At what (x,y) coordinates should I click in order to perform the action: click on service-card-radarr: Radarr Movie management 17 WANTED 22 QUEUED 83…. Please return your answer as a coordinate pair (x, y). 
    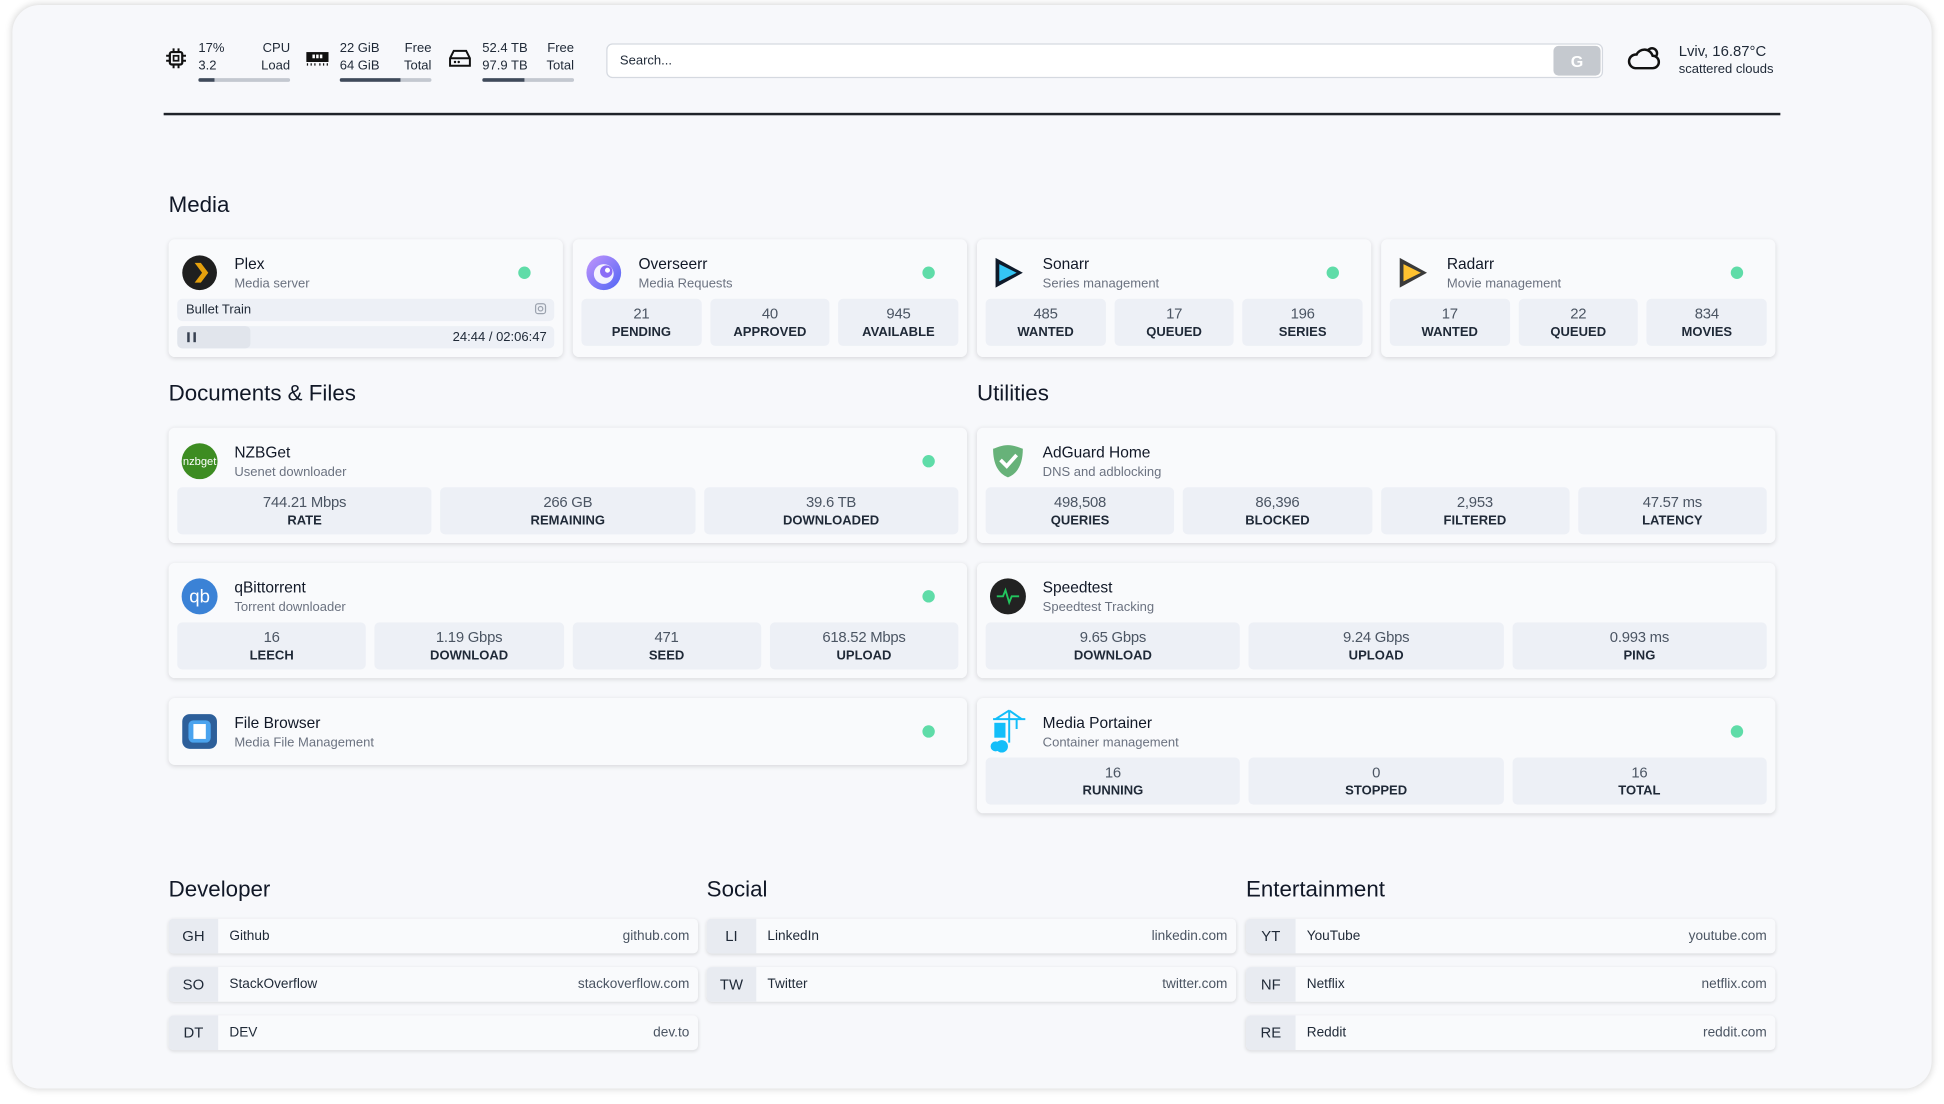
    Looking at the image, I should click on (1578, 298).